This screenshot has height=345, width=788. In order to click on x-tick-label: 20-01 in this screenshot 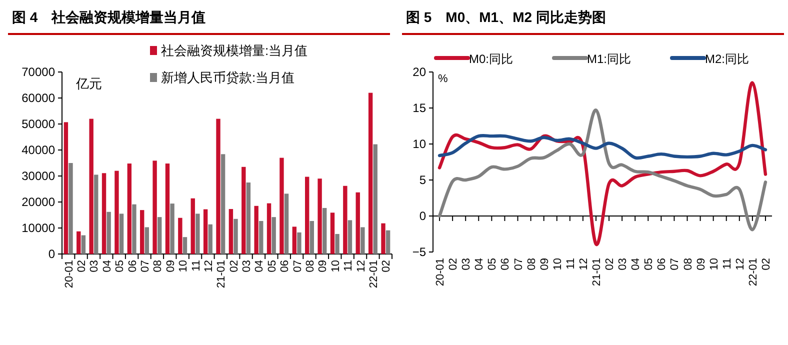, I will do `click(69, 274)`.